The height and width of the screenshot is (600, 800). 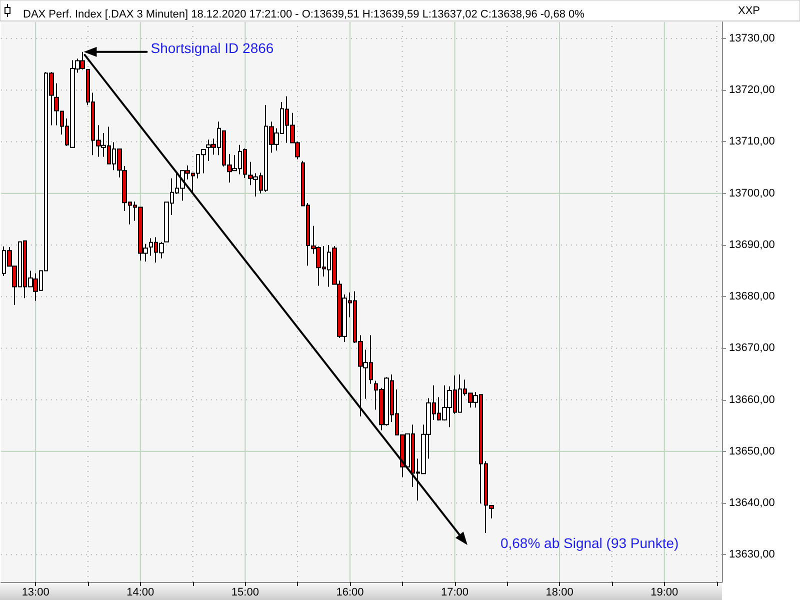 I want to click on x-tick-label: 18:00, so click(x=560, y=592).